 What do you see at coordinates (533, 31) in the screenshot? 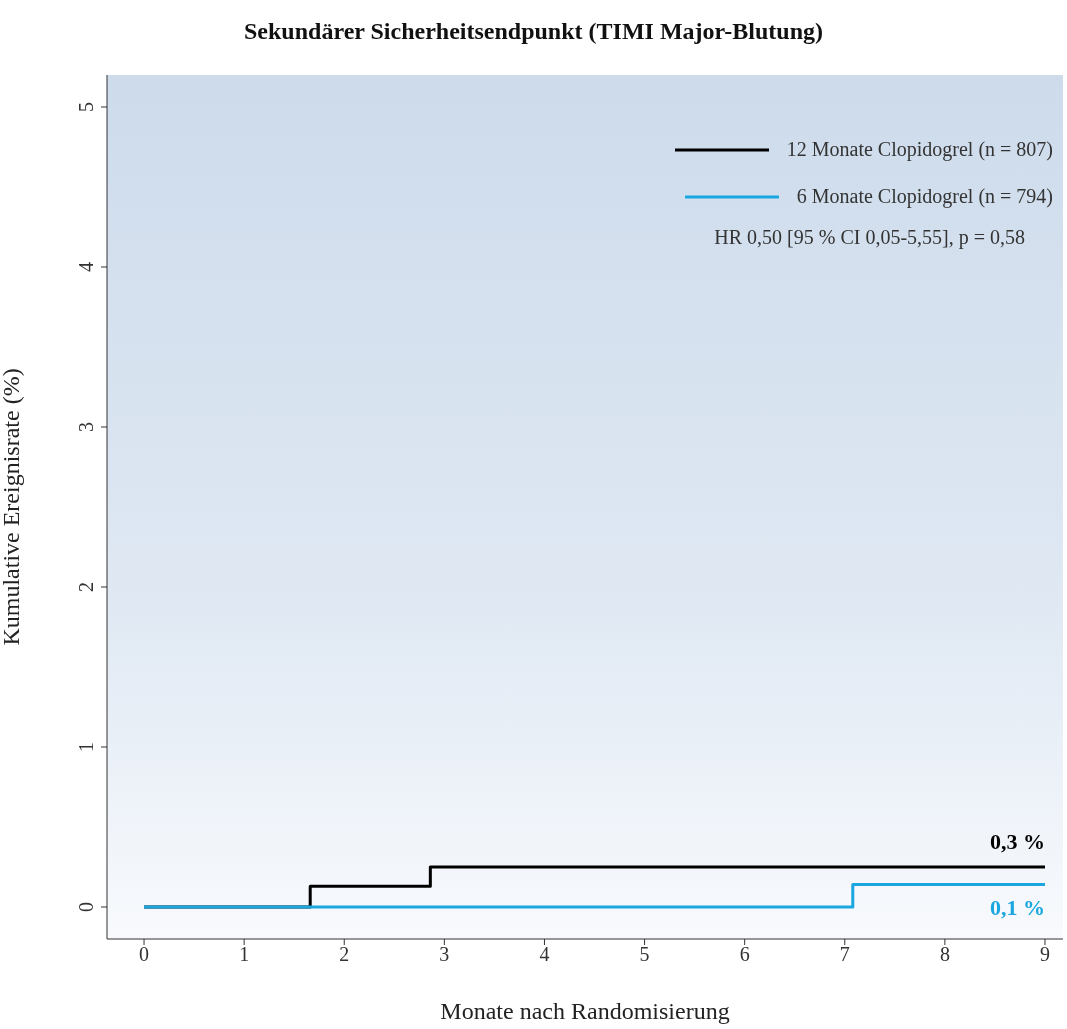
I see `chart-title: Sekundärer Sicherheitsendpunkt (TIMI Major-Blutung)` at bounding box center [533, 31].